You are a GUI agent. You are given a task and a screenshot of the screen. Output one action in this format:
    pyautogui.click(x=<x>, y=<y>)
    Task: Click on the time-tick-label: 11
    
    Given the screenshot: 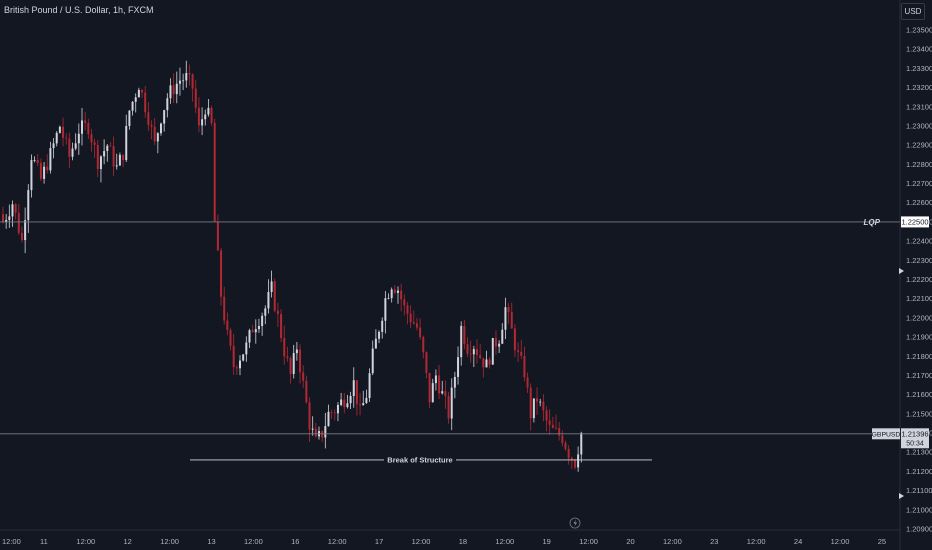 What is the action you would take?
    pyautogui.click(x=44, y=541)
    